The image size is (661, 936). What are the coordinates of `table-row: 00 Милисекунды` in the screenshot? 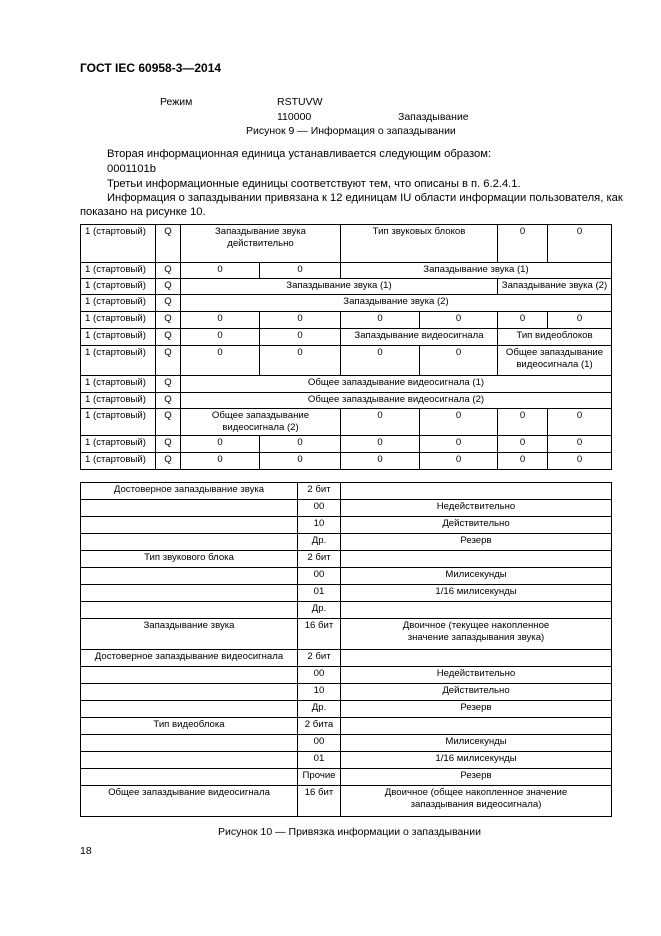 It's located at (346, 743).